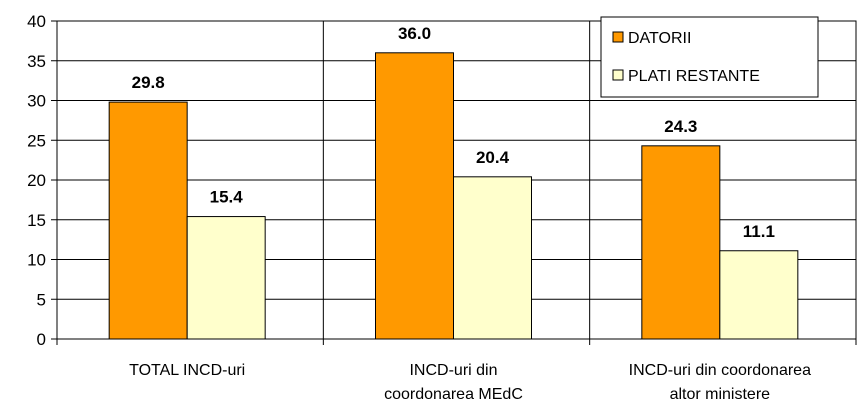  I want to click on y-tick-label: 5, so click(41, 299).